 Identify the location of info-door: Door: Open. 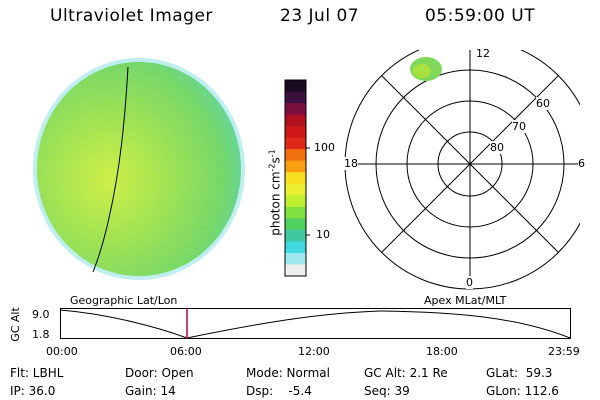
(159, 373).